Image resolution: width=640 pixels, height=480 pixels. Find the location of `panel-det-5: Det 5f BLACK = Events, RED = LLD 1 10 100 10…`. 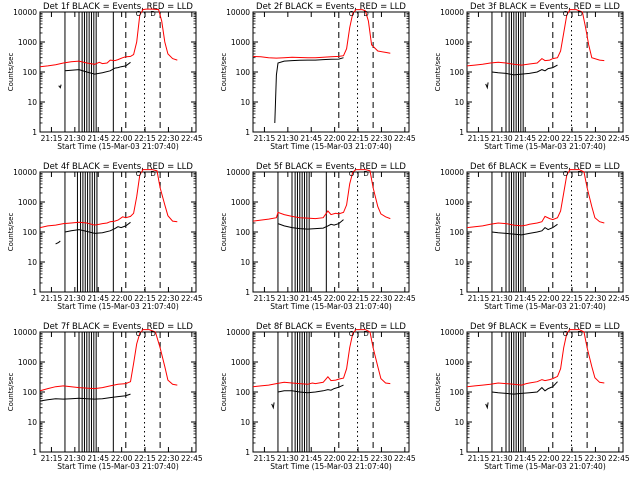

panel-det-5: Det 5f BLACK = Events, RED = LLD 1 10 100 10… is located at coordinates (318, 236).